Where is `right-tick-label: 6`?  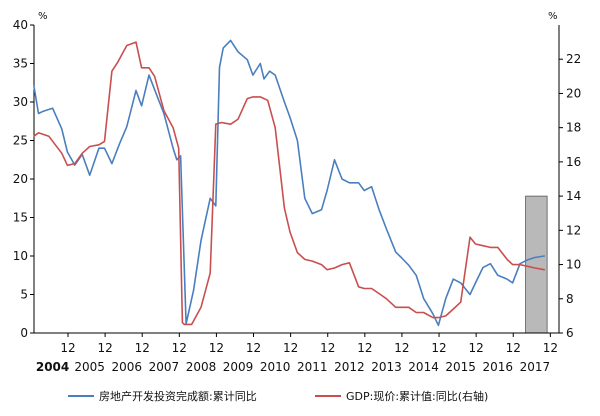 right-tick-label: 6 is located at coordinates (570, 333).